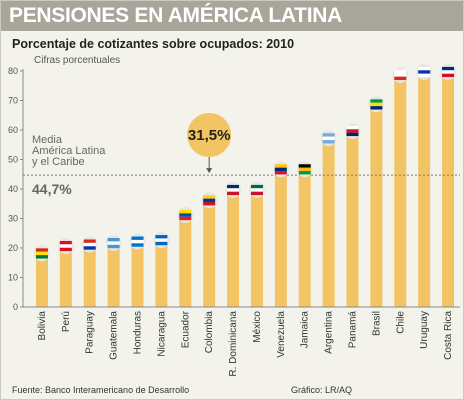 The image size is (464, 400). What do you see at coordinates (42, 326) in the screenshot?
I see `category-label: Bolivia` at bounding box center [42, 326].